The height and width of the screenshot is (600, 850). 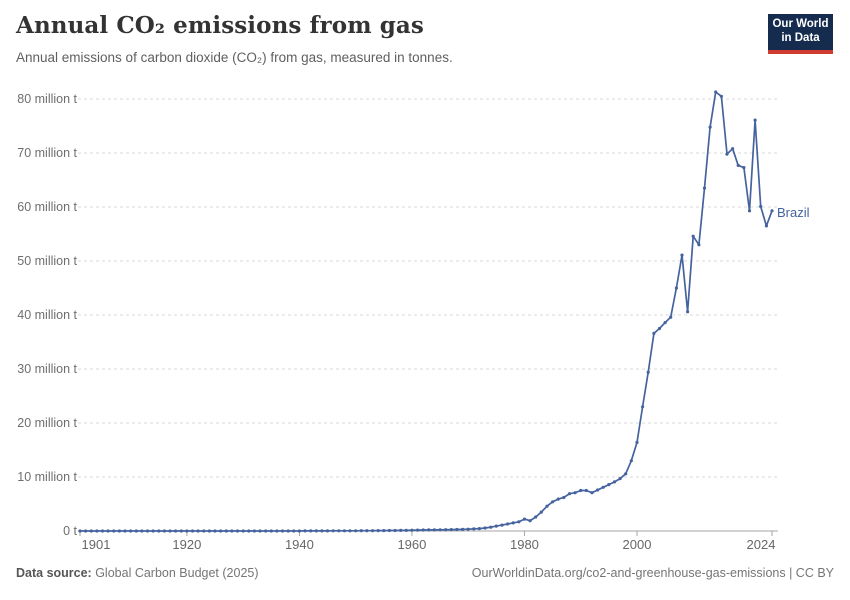 What do you see at coordinates (793, 212) in the screenshot?
I see `series-end-label: Brazil` at bounding box center [793, 212].